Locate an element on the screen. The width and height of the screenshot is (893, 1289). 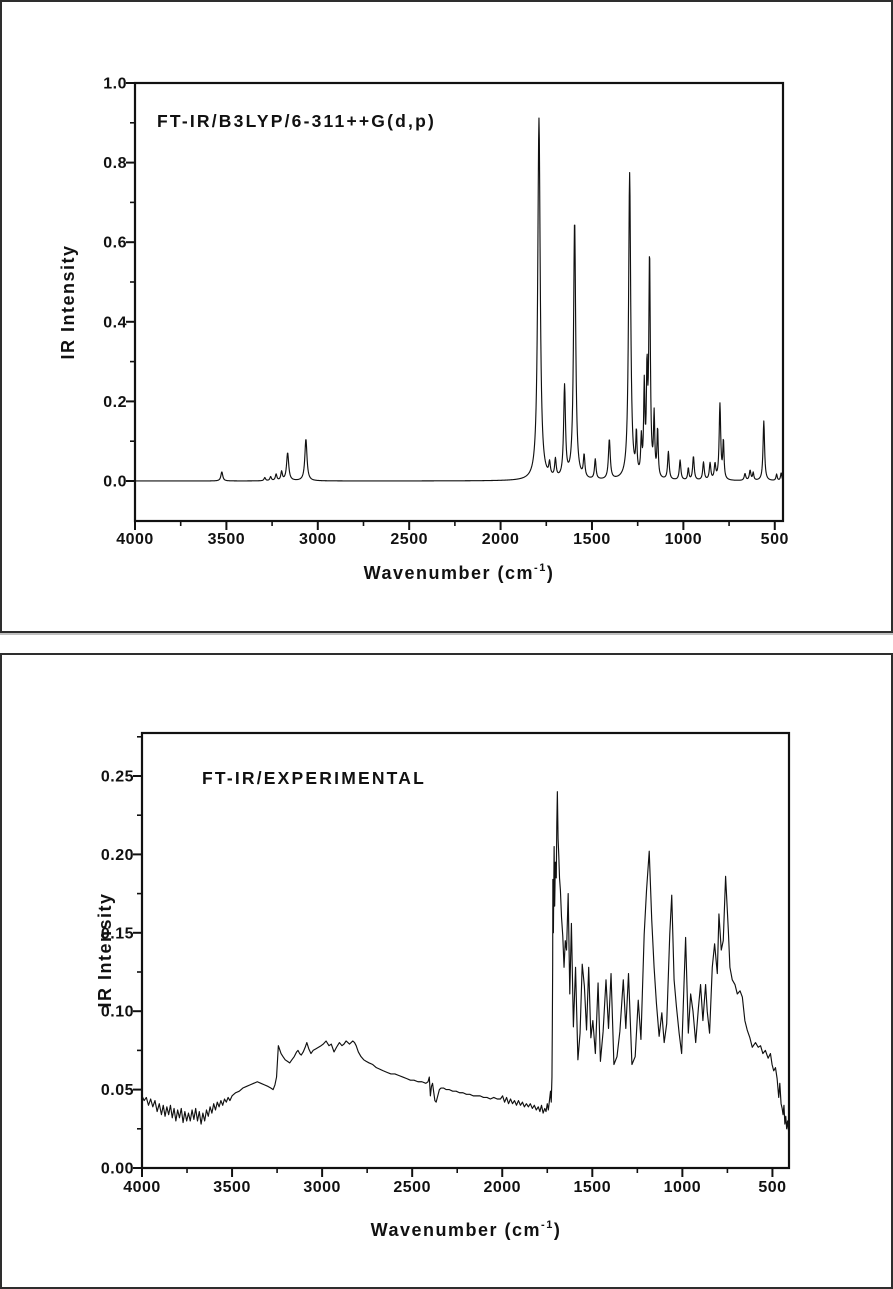
computed-y-axis-title: IR Intensity is located at coordinates (68, 301).